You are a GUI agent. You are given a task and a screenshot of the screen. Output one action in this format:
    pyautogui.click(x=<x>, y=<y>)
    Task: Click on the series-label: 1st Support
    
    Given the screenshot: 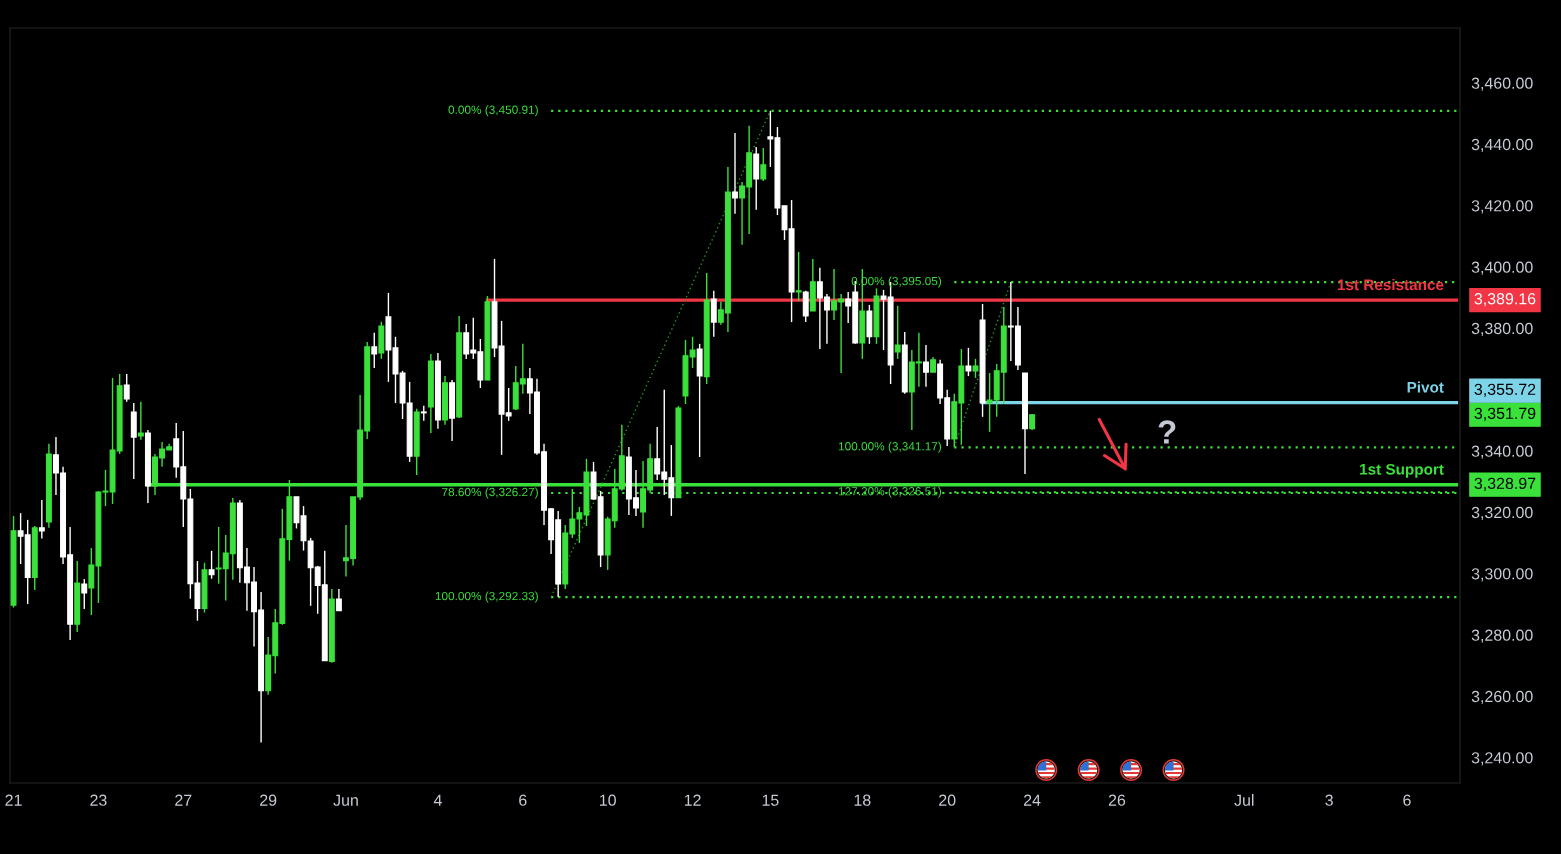 What is the action you would take?
    pyautogui.click(x=1402, y=470)
    